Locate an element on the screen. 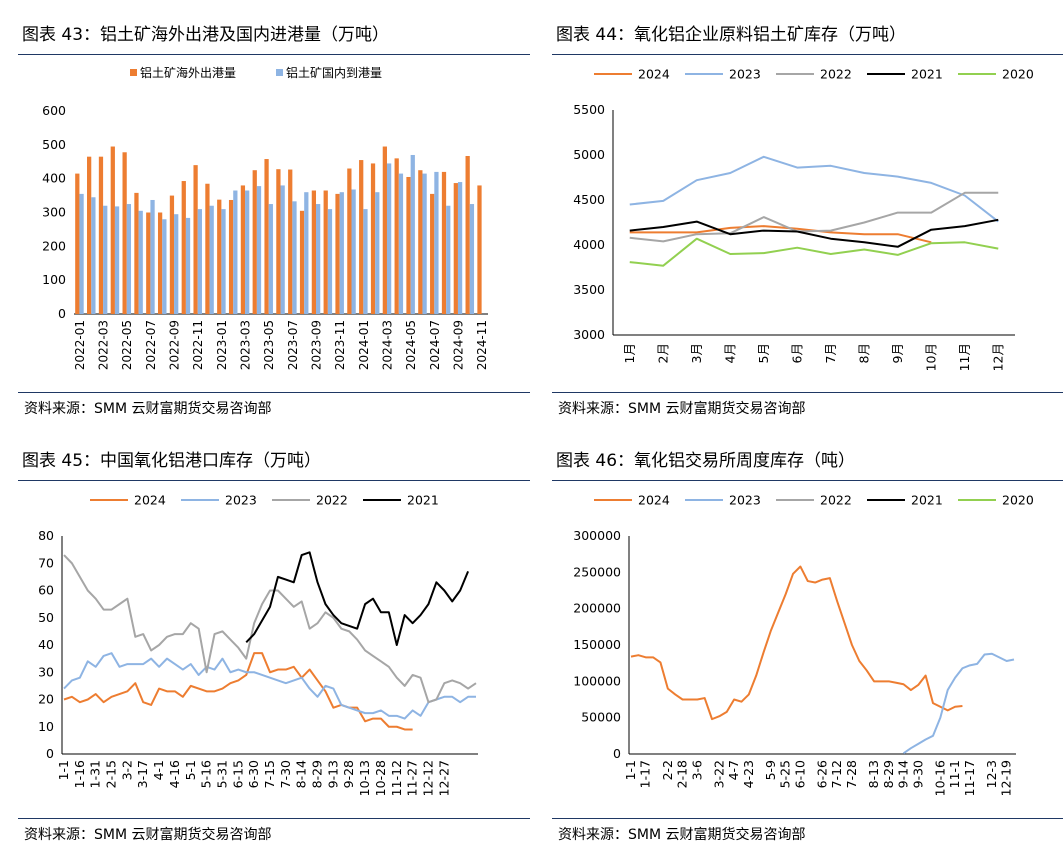 The image size is (1063, 851). y-tick-label: 300 is located at coordinates (54, 212).